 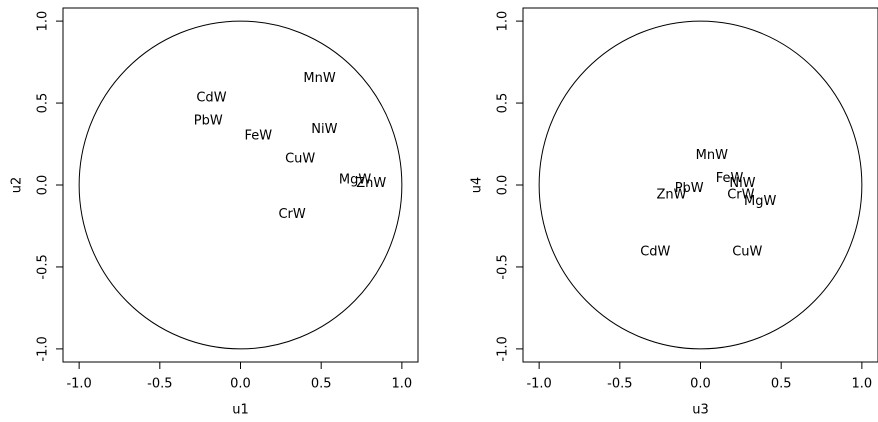 What do you see at coordinates (700, 410) in the screenshot?
I see `x-axis-label: u3` at bounding box center [700, 410].